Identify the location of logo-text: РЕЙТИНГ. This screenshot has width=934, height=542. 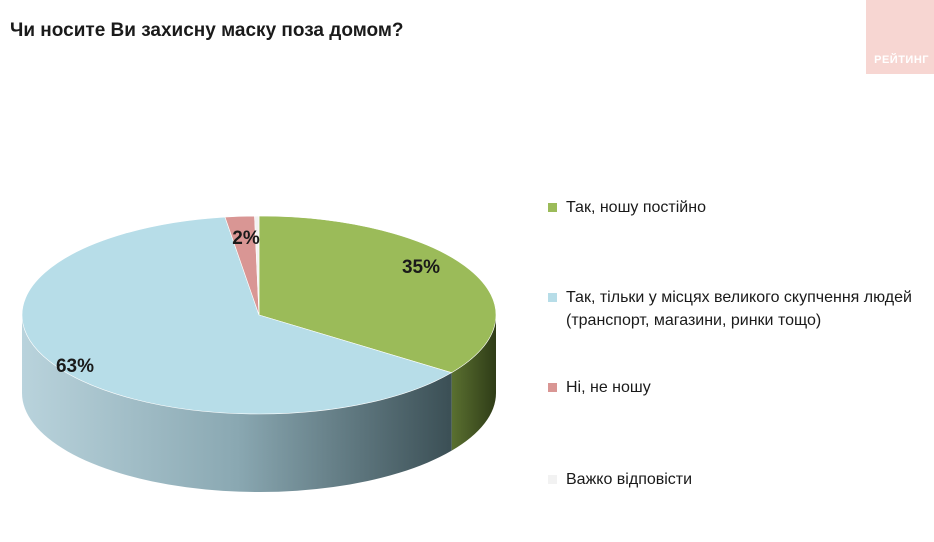
(901, 60).